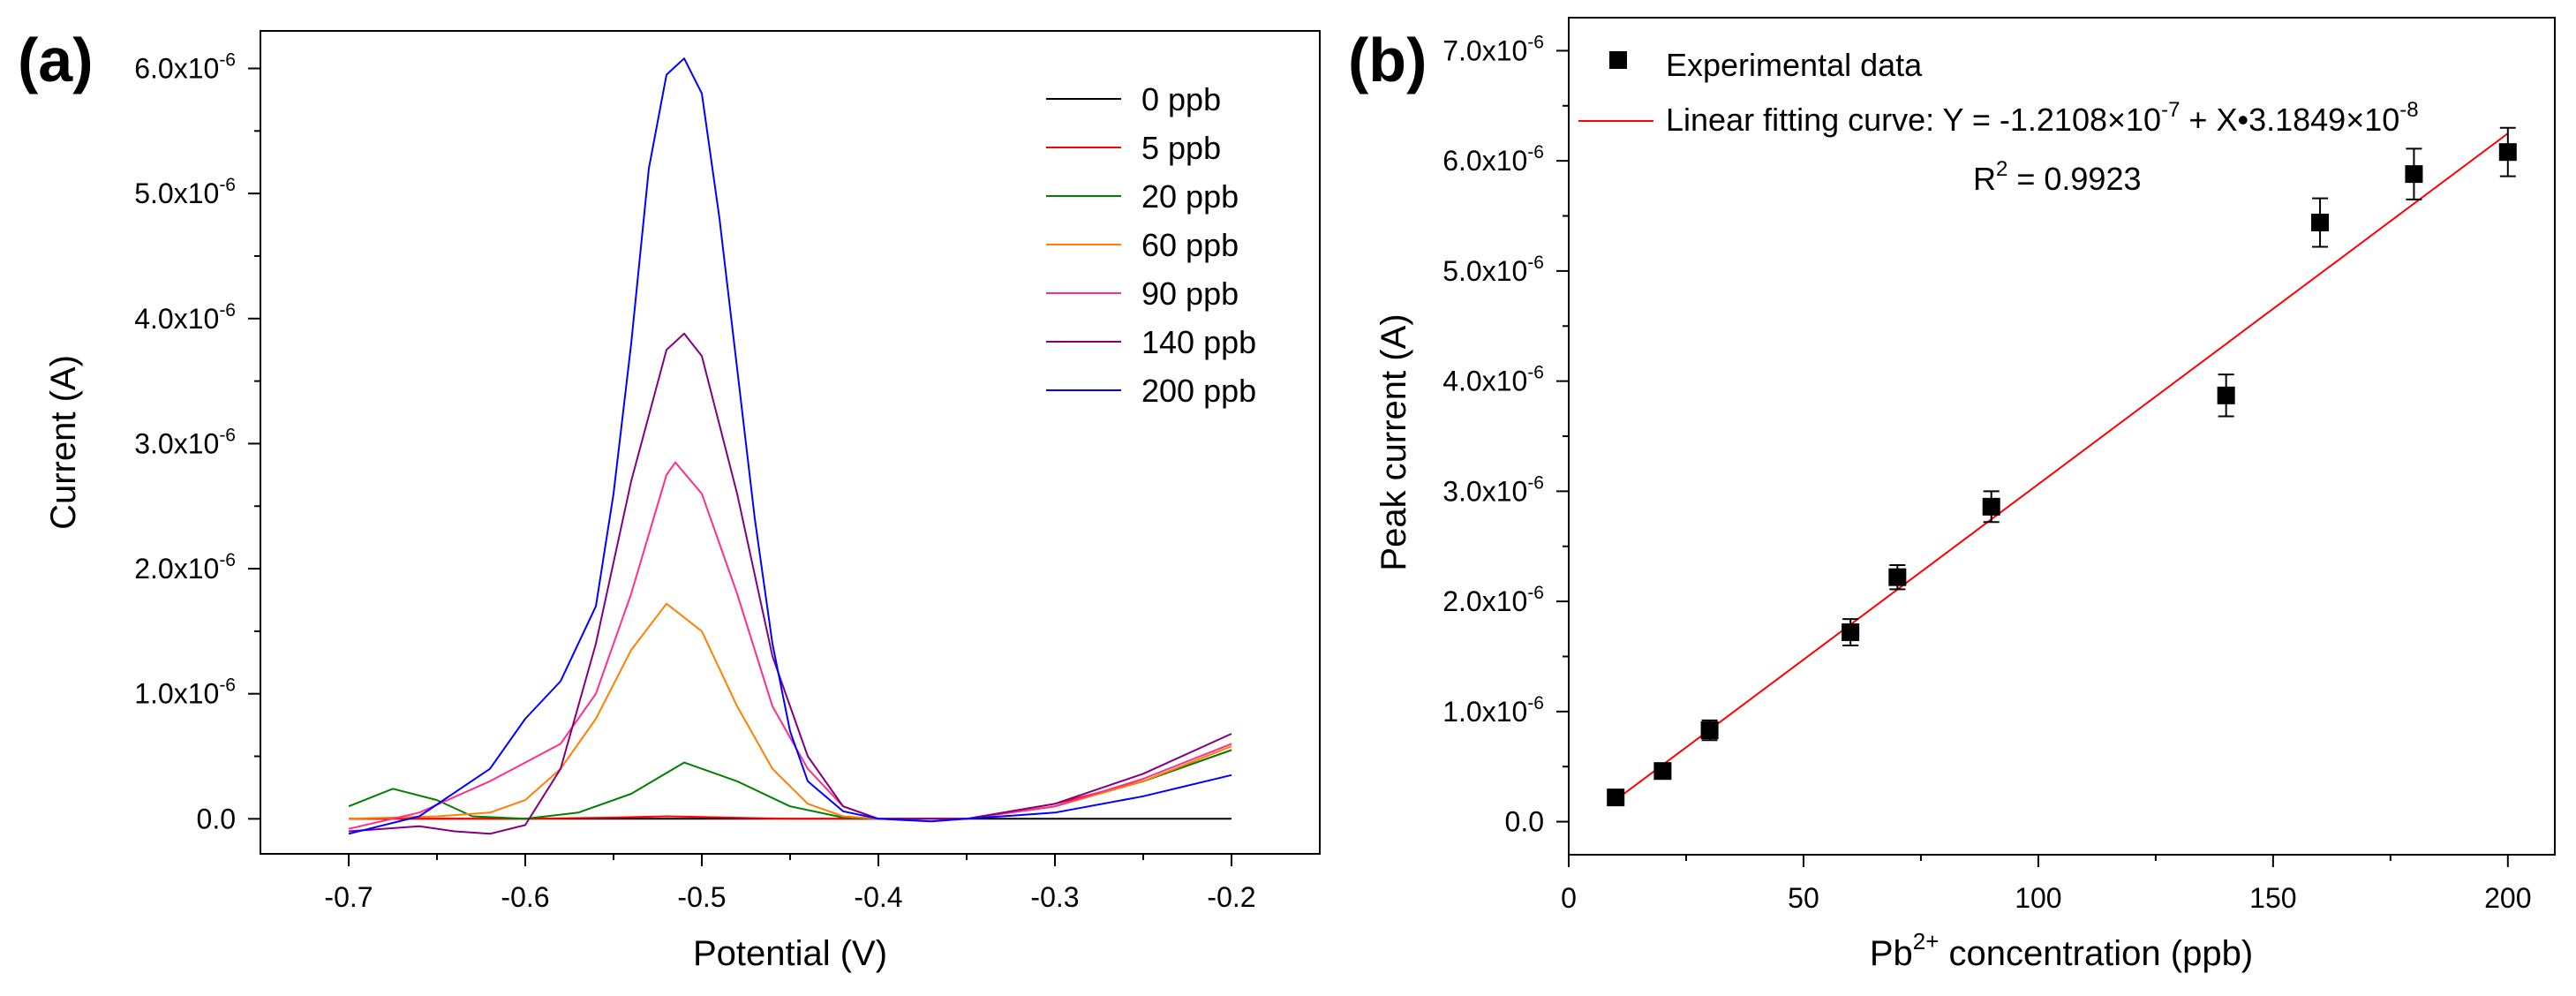 Image resolution: width=2576 pixels, height=996 pixels. I want to click on fit-exponent-1: -7, so click(2171, 110).